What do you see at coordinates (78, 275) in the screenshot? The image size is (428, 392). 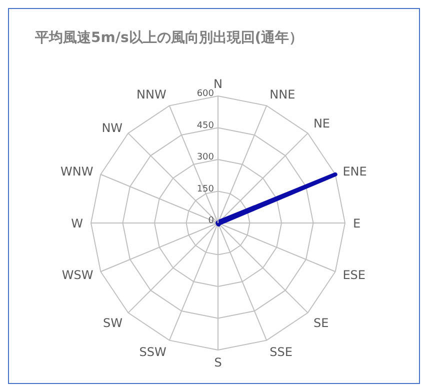 I see `spoke-label: WSW` at bounding box center [78, 275].